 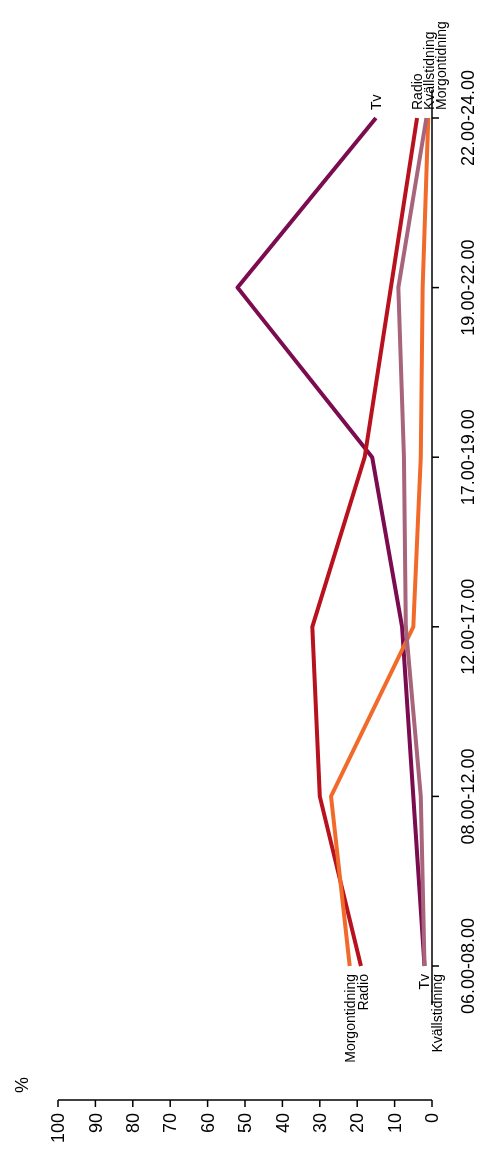 What do you see at coordinates (320, 1123) in the screenshot?
I see `x-tick-label: 30` at bounding box center [320, 1123].